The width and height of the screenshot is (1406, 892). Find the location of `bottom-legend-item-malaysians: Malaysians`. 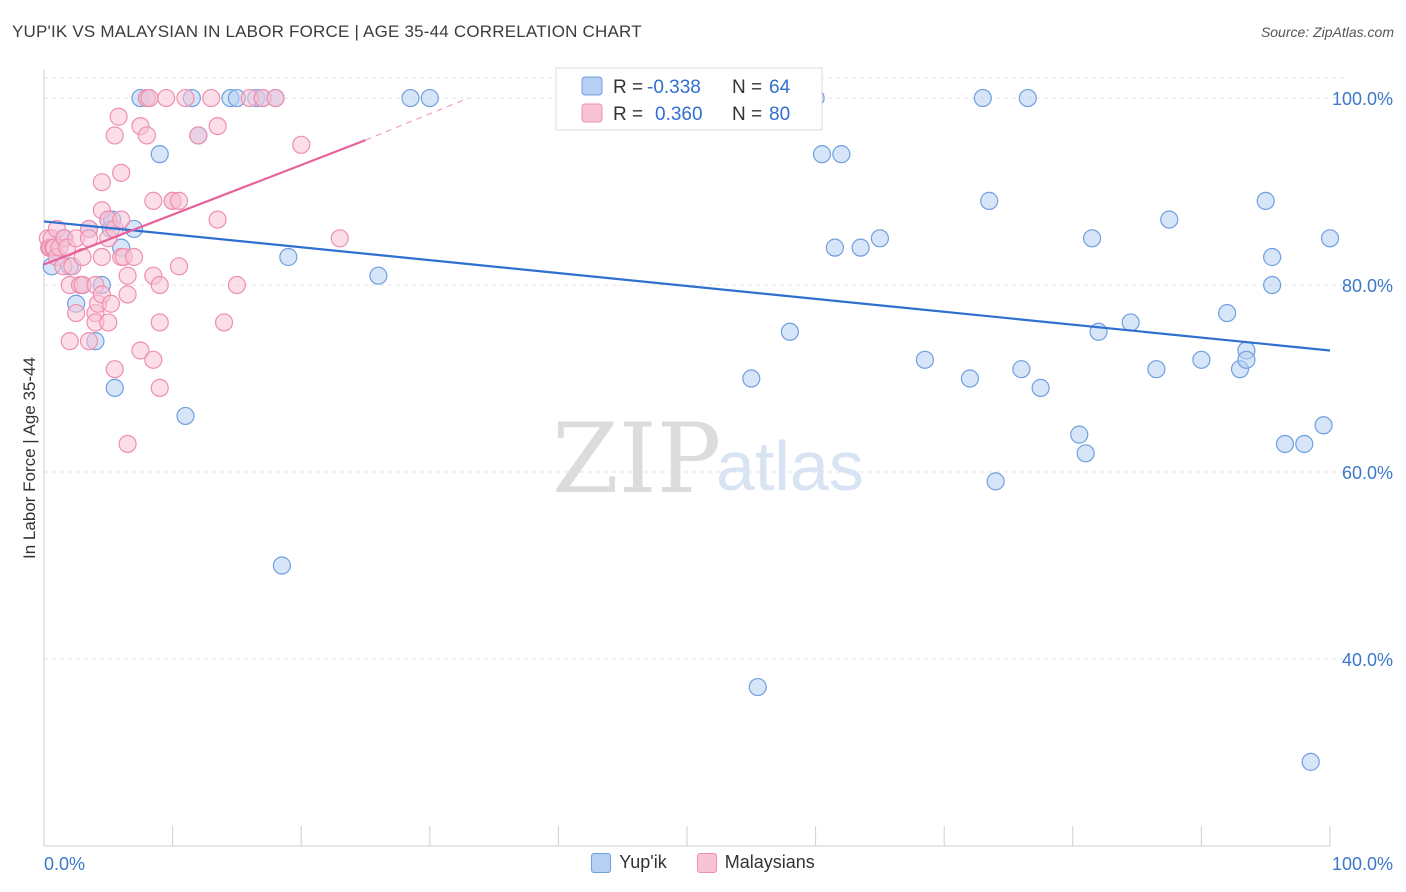

bottom-legend-item-malaysians: Malaysians is located at coordinates (755, 862).